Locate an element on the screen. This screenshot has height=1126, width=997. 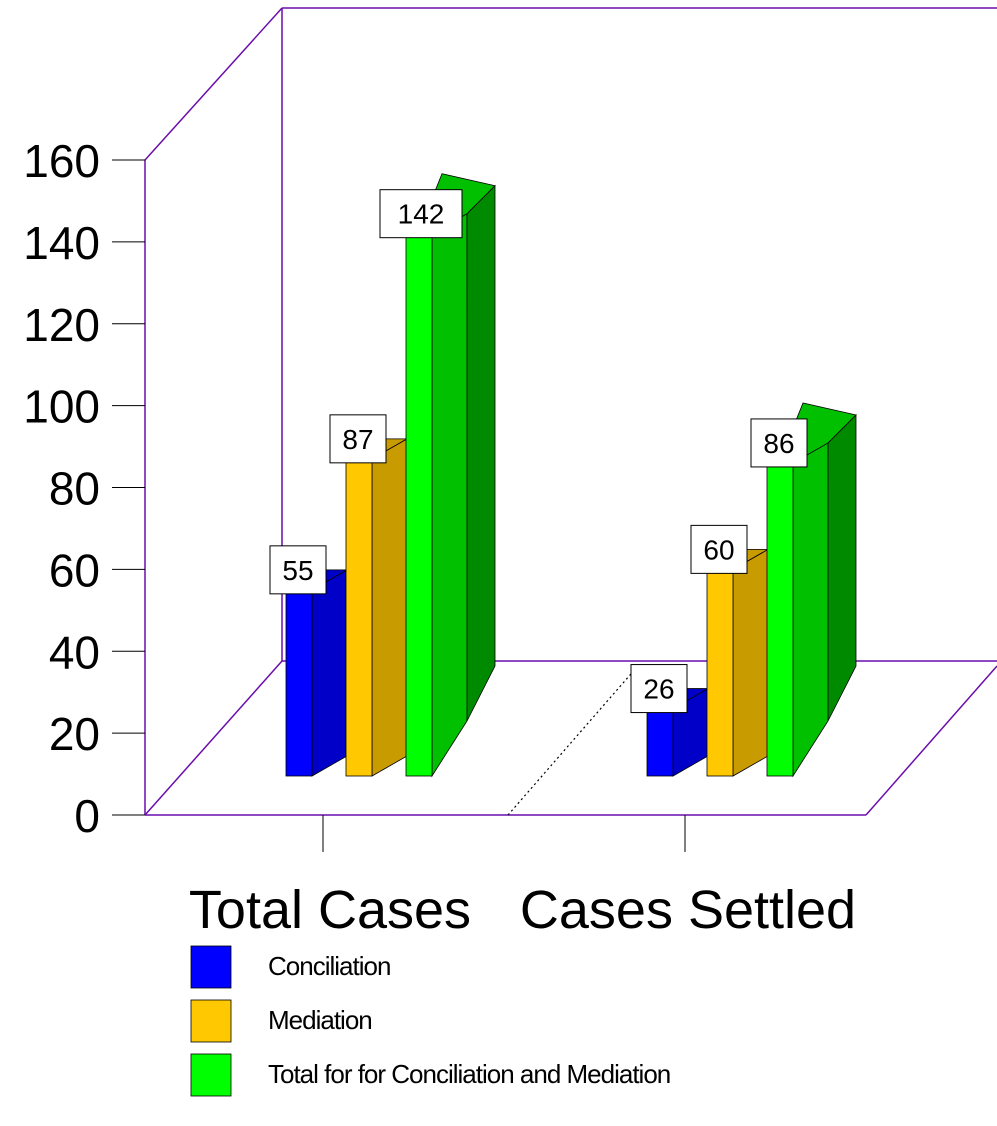
data-label-value: 26 is located at coordinates (658, 689).